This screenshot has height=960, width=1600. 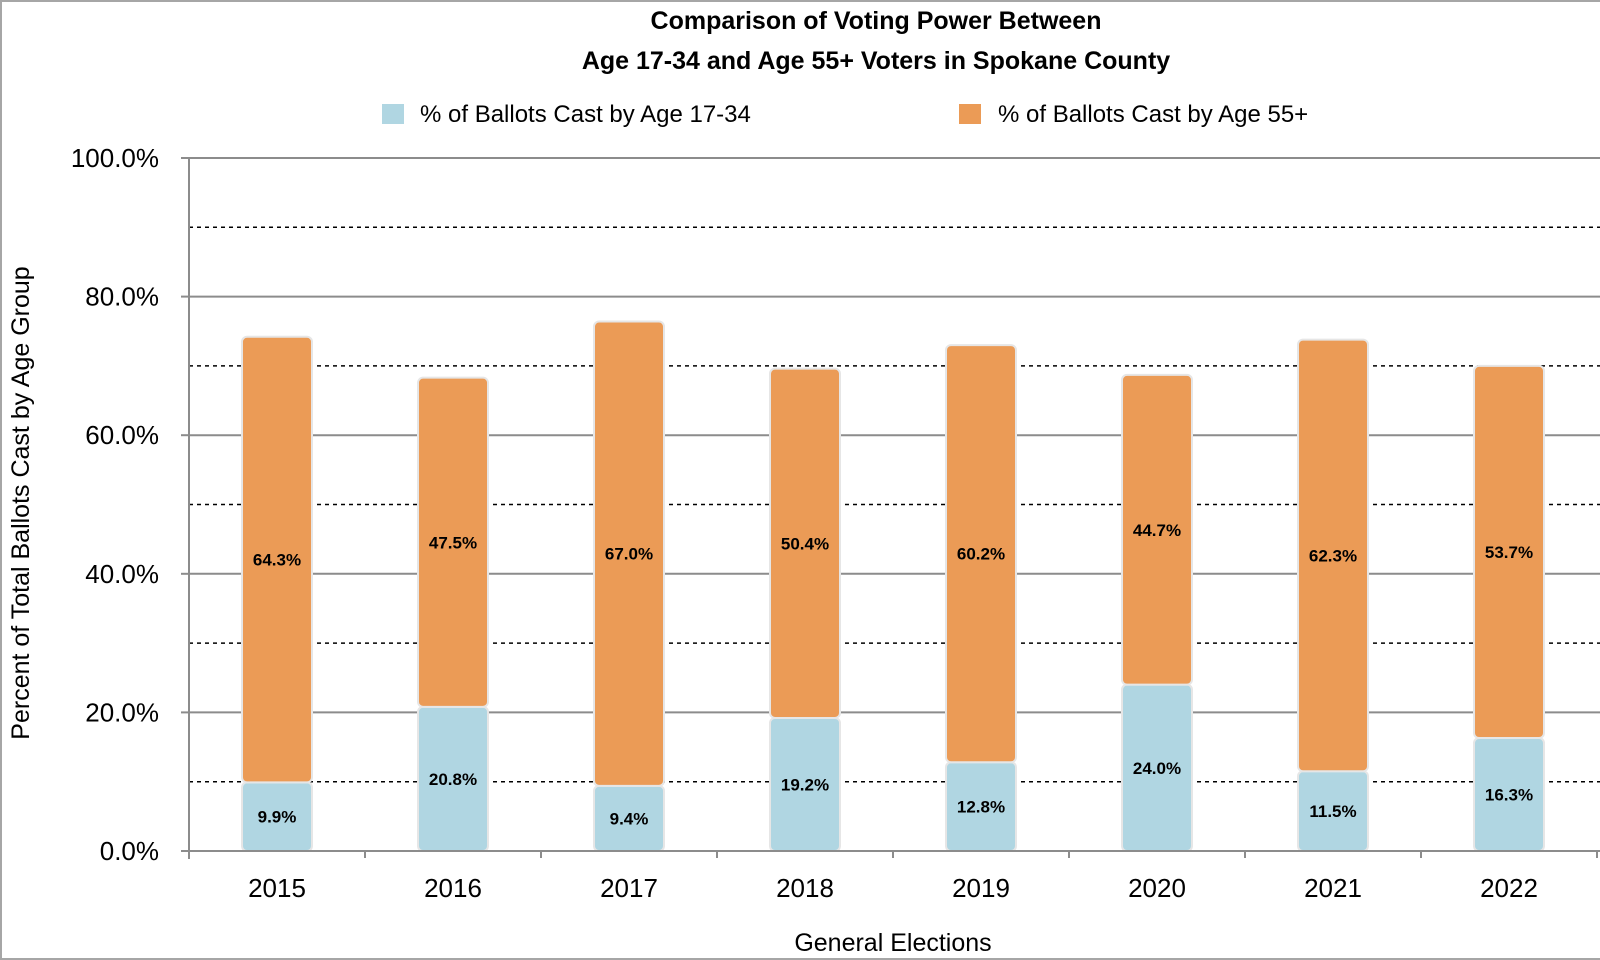 I want to click on data-label-age-17-34: 24.0%, so click(x=1157, y=768).